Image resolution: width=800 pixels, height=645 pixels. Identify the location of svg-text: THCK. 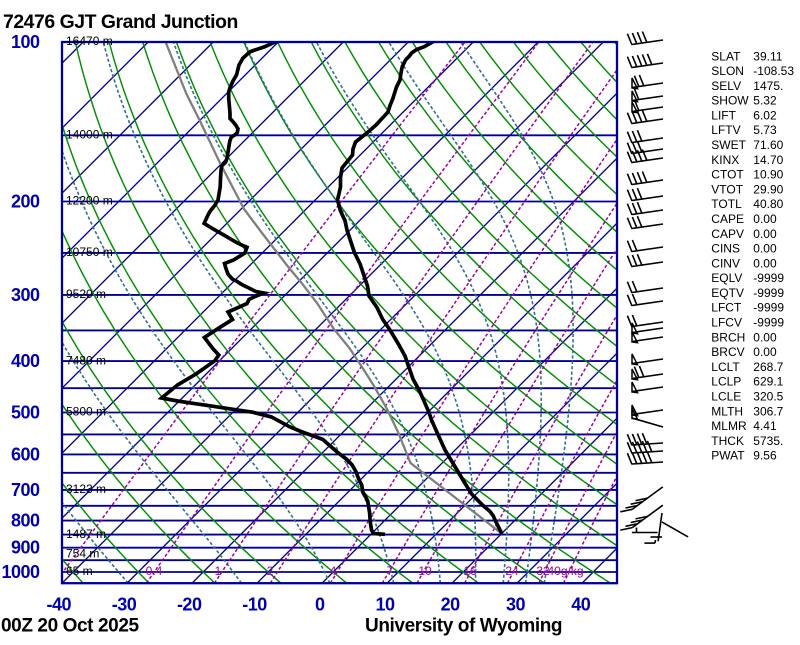
(727, 441).